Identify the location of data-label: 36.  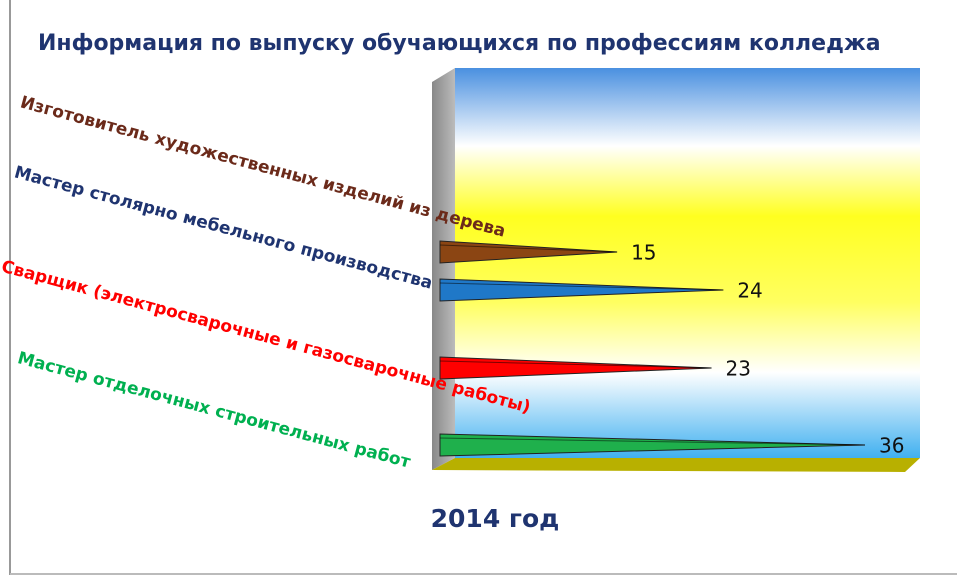
(891, 446).